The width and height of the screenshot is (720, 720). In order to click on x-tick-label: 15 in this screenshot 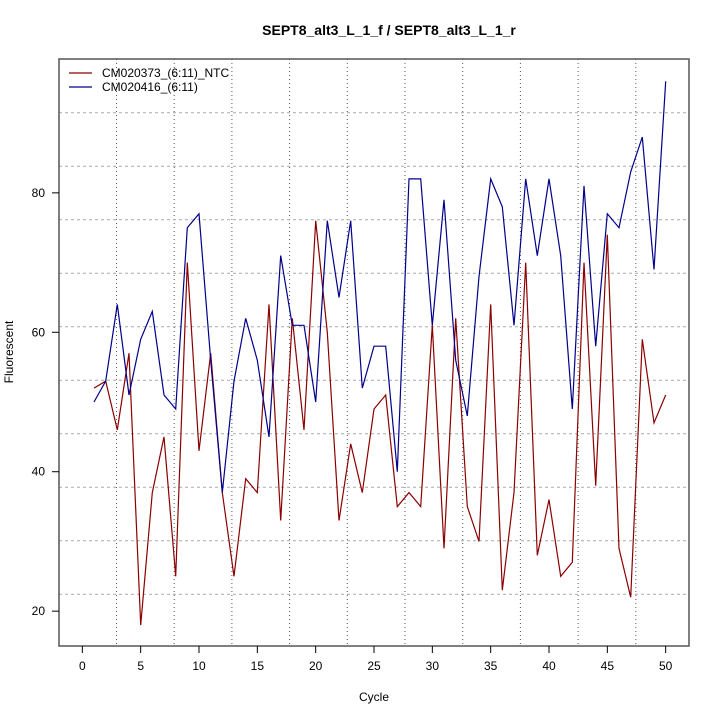, I will do `click(258, 666)`.